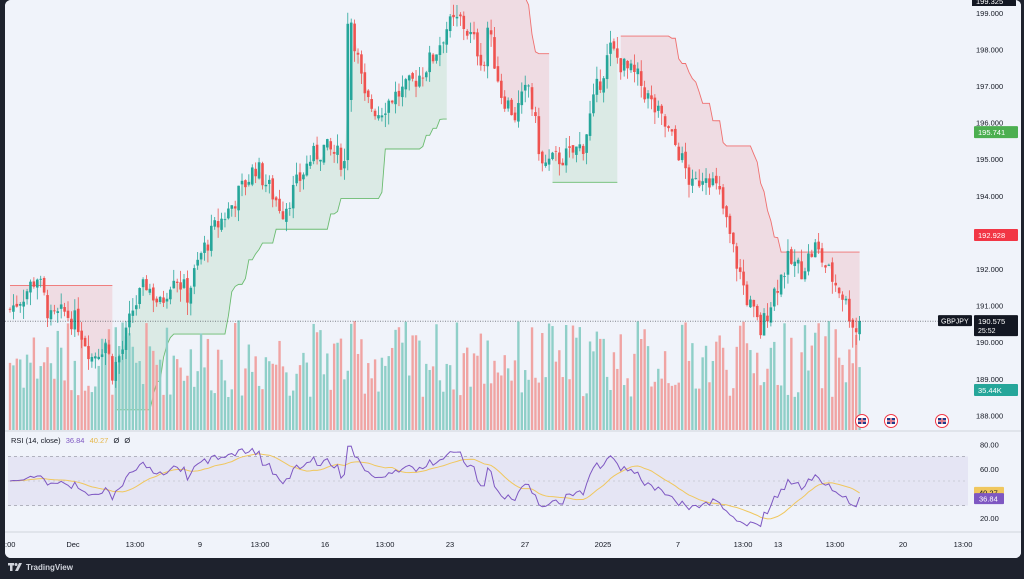  Describe the element at coordinates (990, 390) in the screenshot. I see `volume-badge-label: 35.44K` at that location.